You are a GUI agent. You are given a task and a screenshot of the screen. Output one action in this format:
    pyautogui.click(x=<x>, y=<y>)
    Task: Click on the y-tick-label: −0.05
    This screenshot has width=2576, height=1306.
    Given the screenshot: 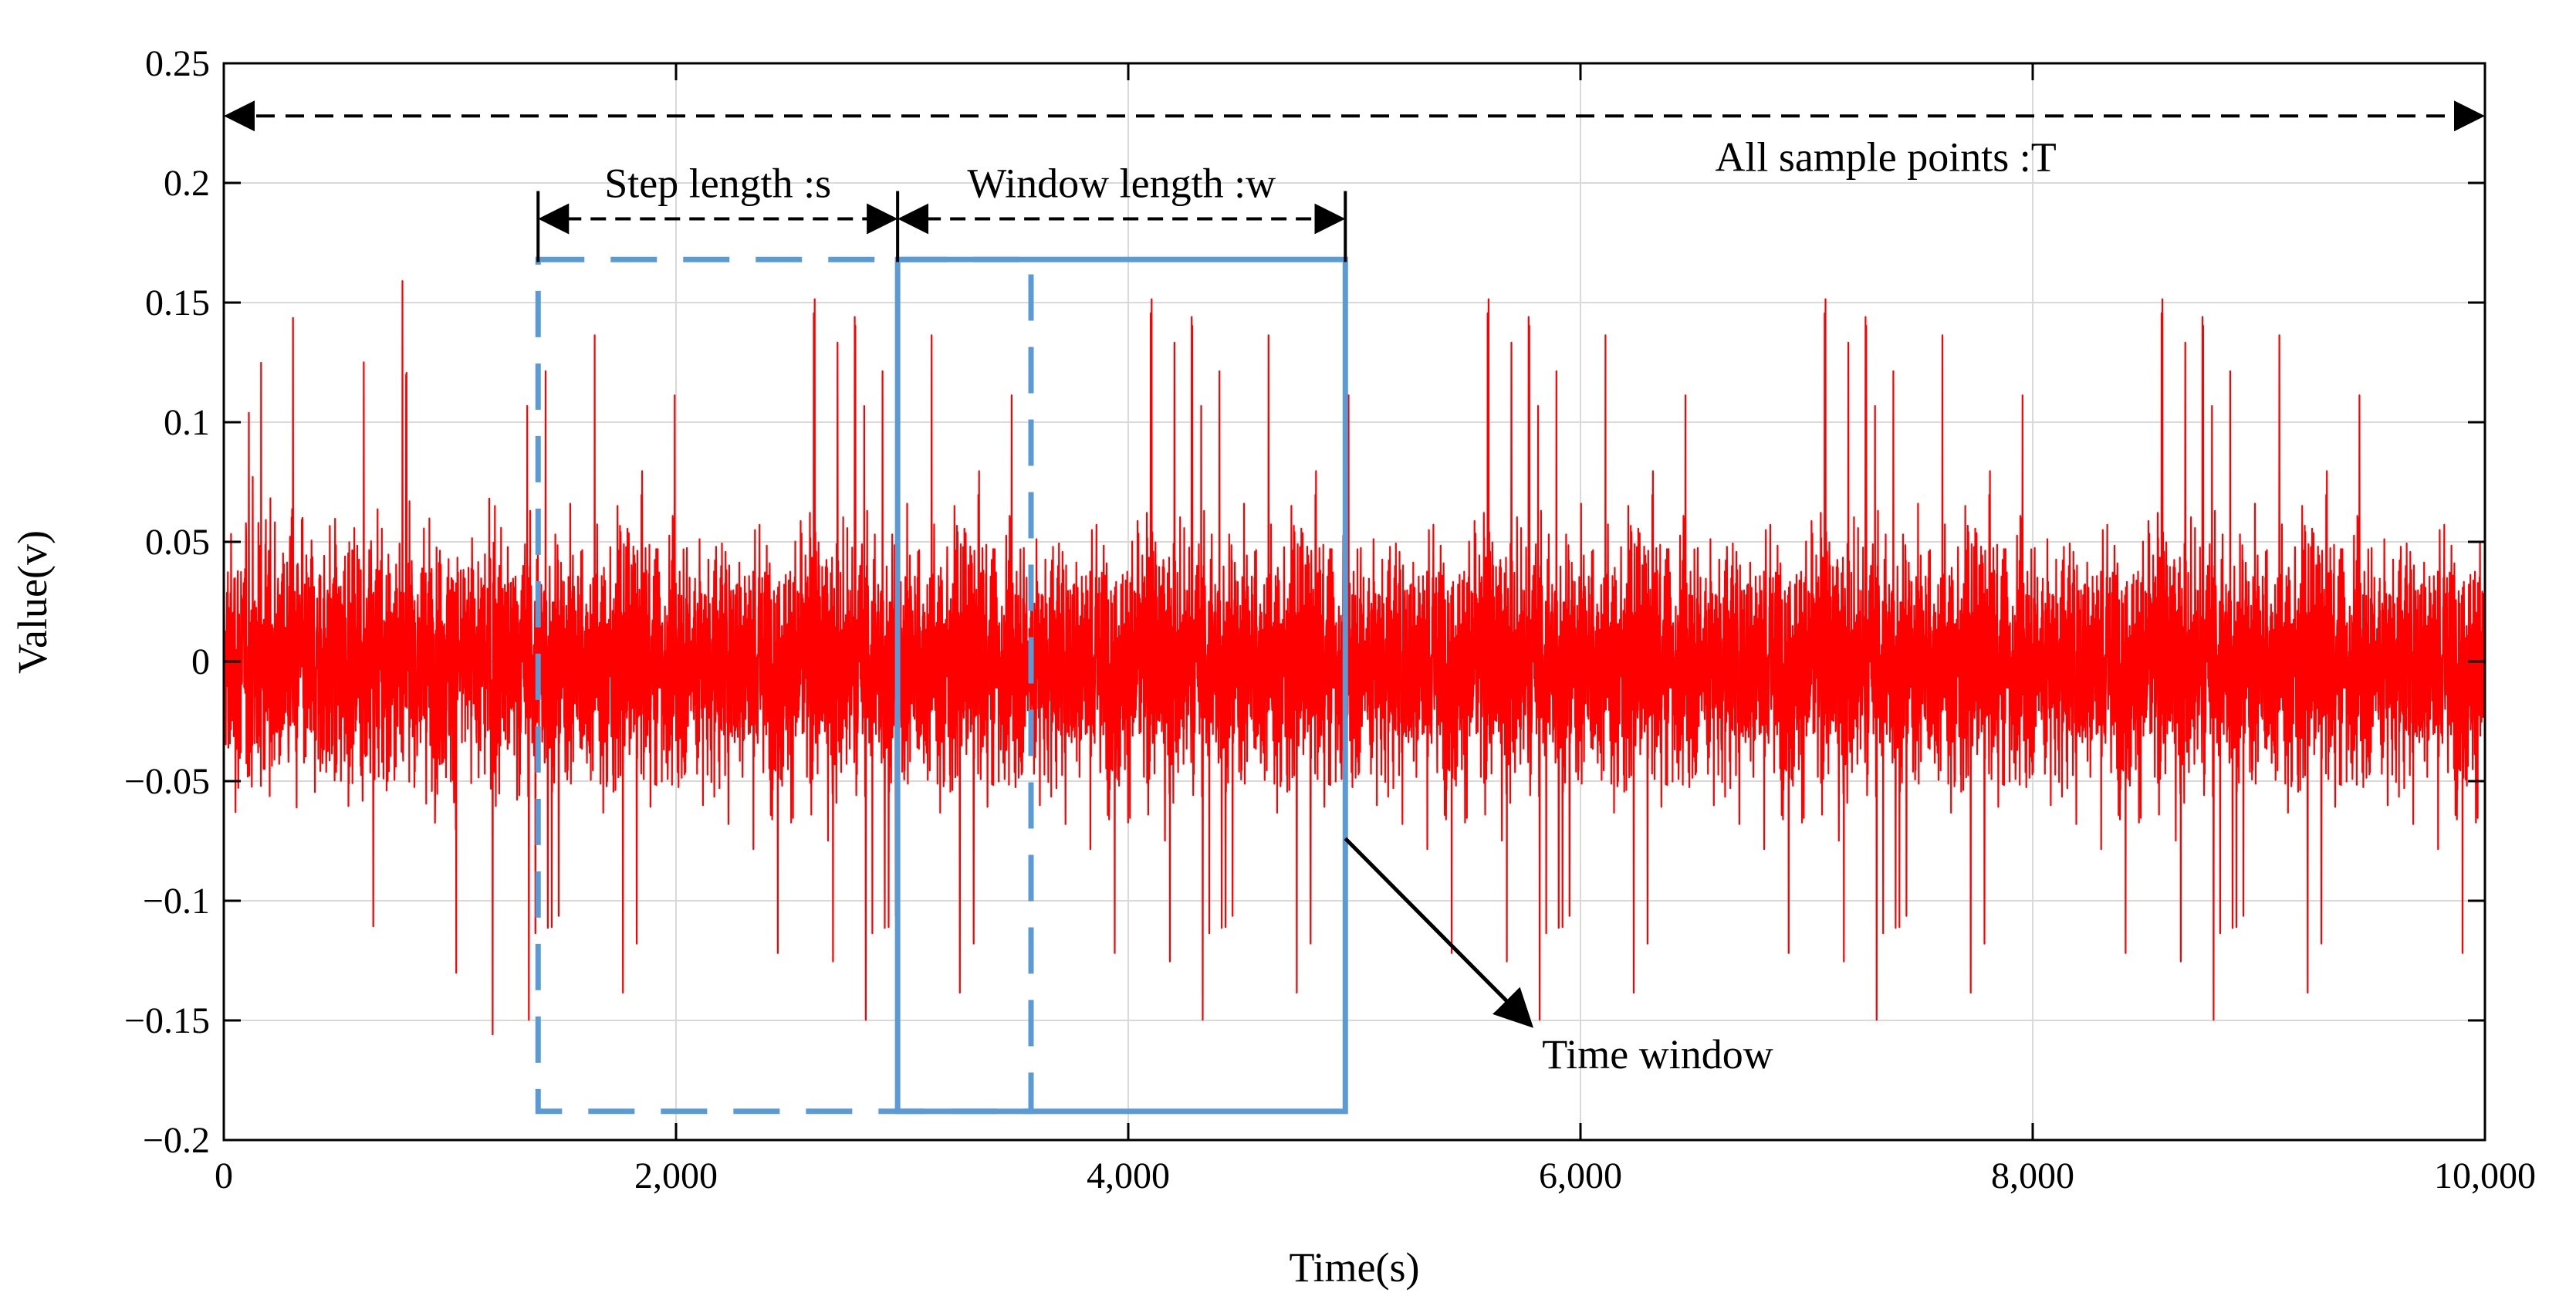 What is the action you would take?
    pyautogui.click(x=167, y=781)
    